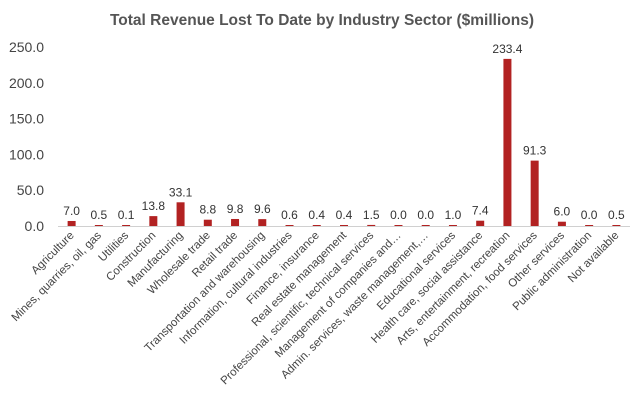  Describe the element at coordinates (235, 209) in the screenshot. I see `data-label: 9.8` at that location.